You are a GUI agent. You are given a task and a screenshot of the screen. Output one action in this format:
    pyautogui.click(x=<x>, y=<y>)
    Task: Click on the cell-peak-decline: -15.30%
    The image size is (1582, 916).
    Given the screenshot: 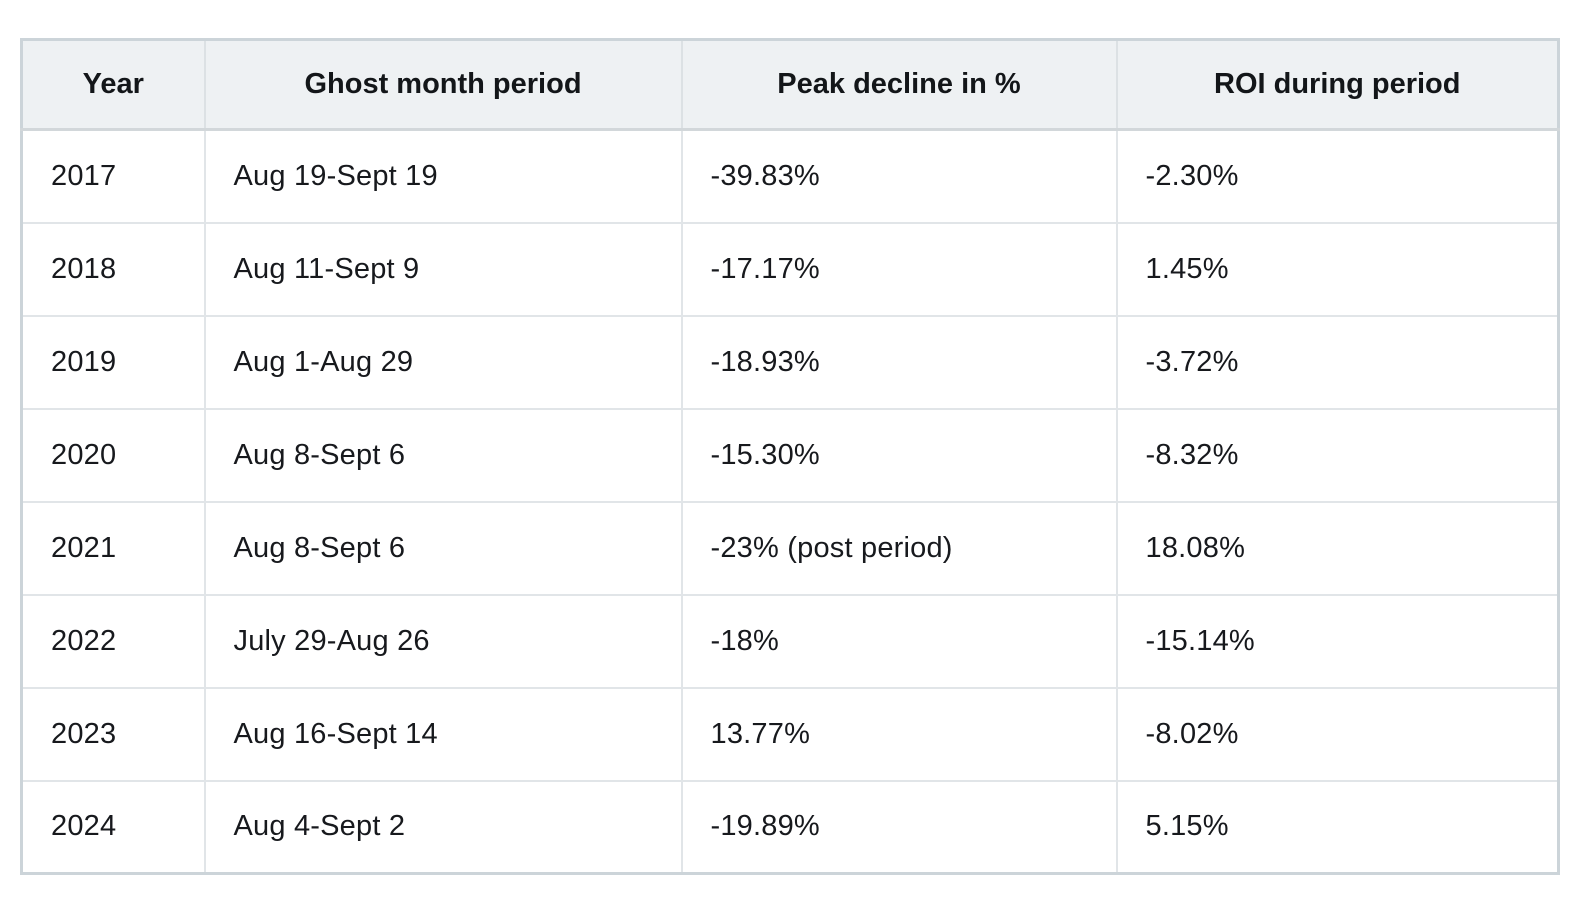 What is the action you would take?
    pyautogui.click(x=899, y=455)
    